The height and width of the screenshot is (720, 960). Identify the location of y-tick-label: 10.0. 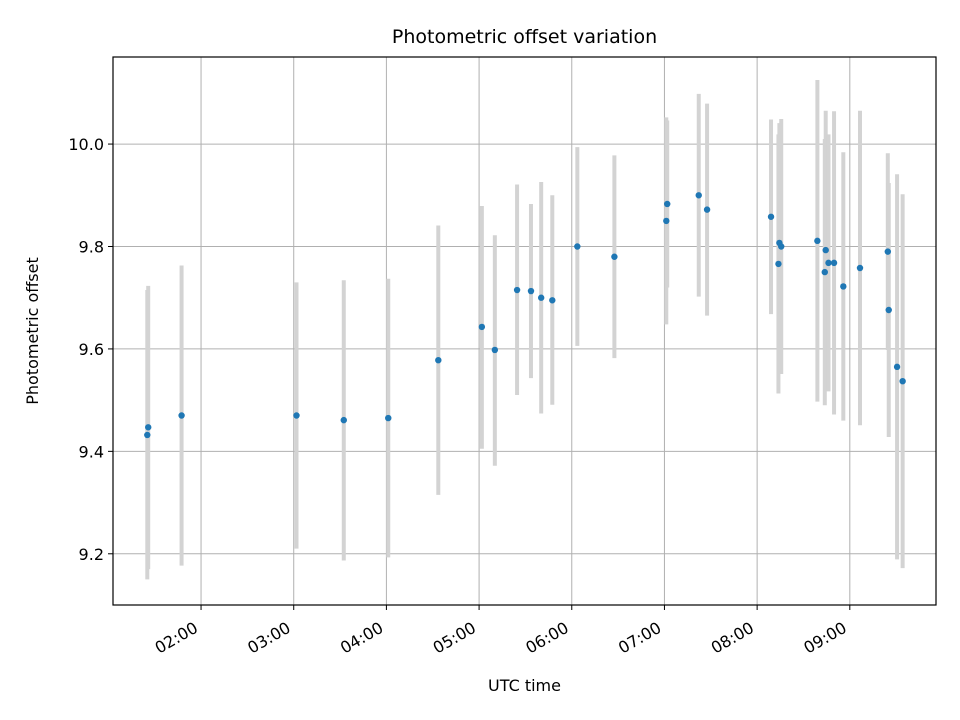
(86, 144).